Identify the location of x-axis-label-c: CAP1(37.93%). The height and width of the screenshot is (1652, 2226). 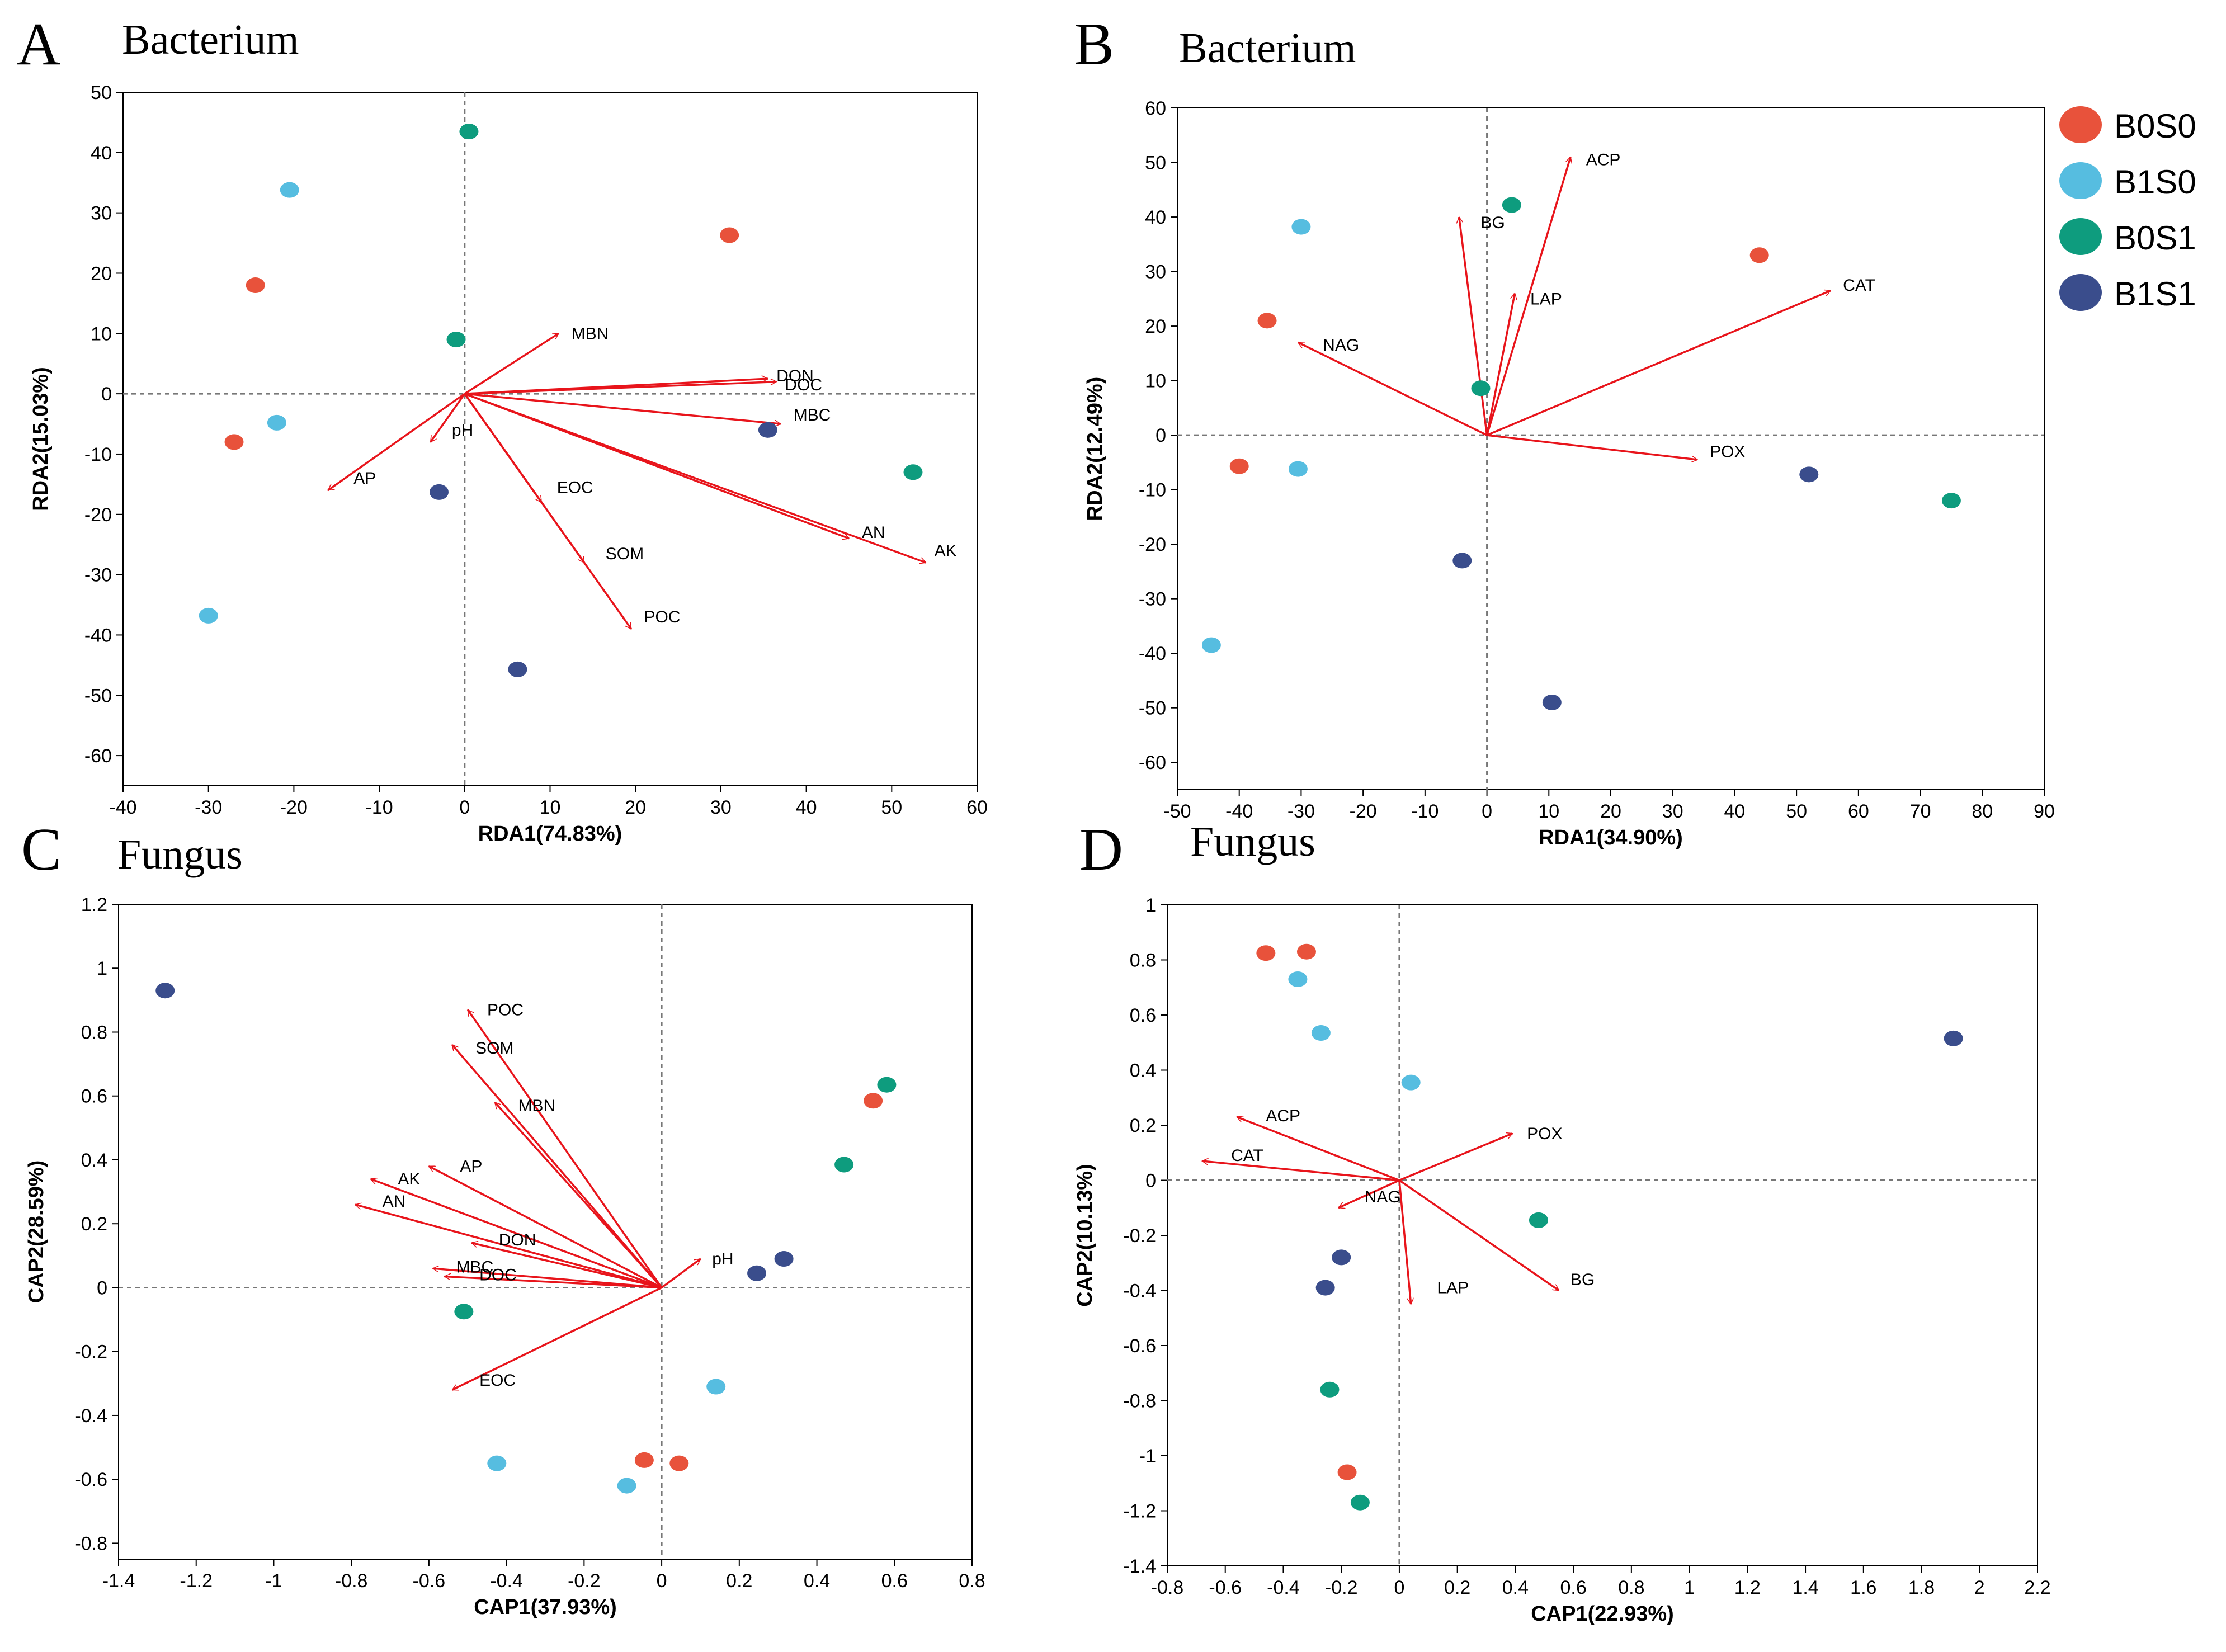
(546, 1607).